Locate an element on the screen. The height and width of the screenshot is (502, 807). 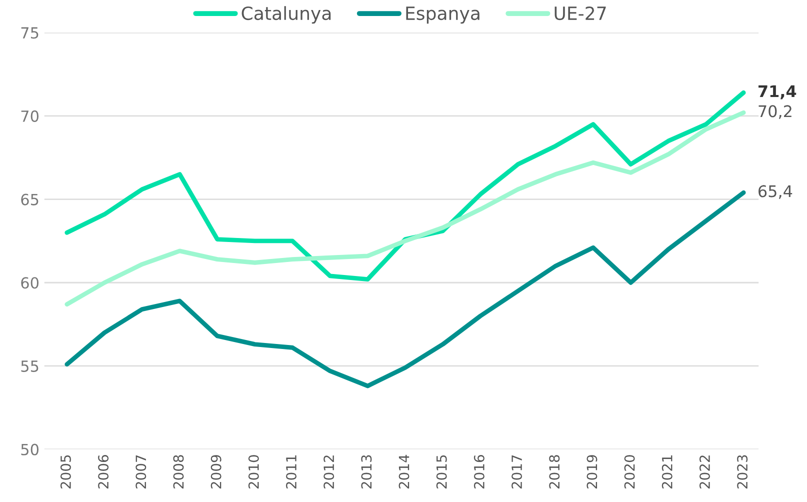
x-tick-label: 2007 is located at coordinates (141, 471).